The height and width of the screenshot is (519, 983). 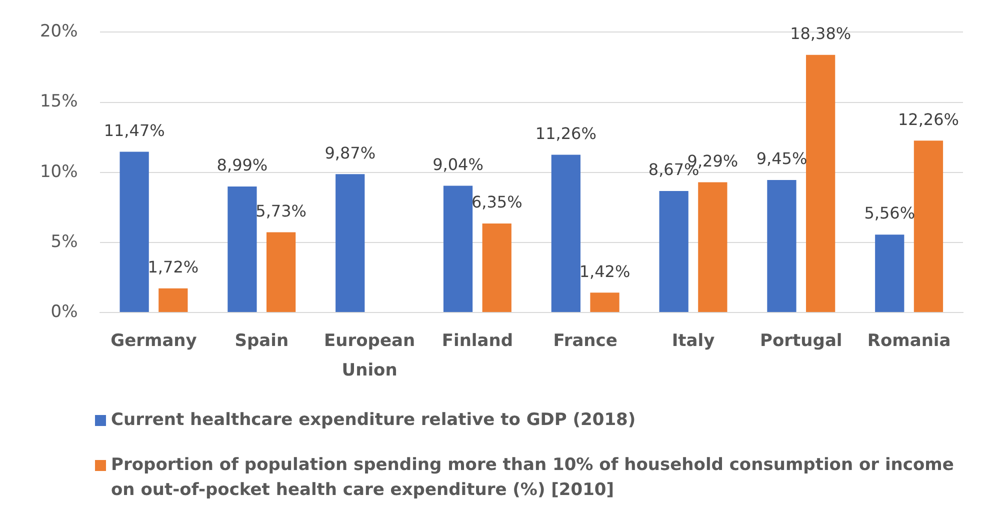 I want to click on data-label: 11,26%, so click(x=565, y=133).